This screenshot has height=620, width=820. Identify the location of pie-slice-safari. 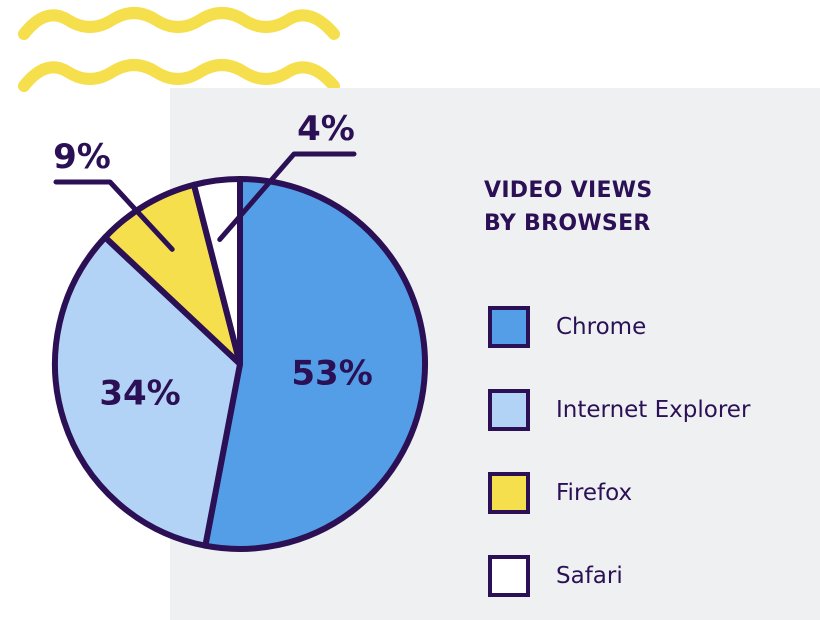
(216, 271).